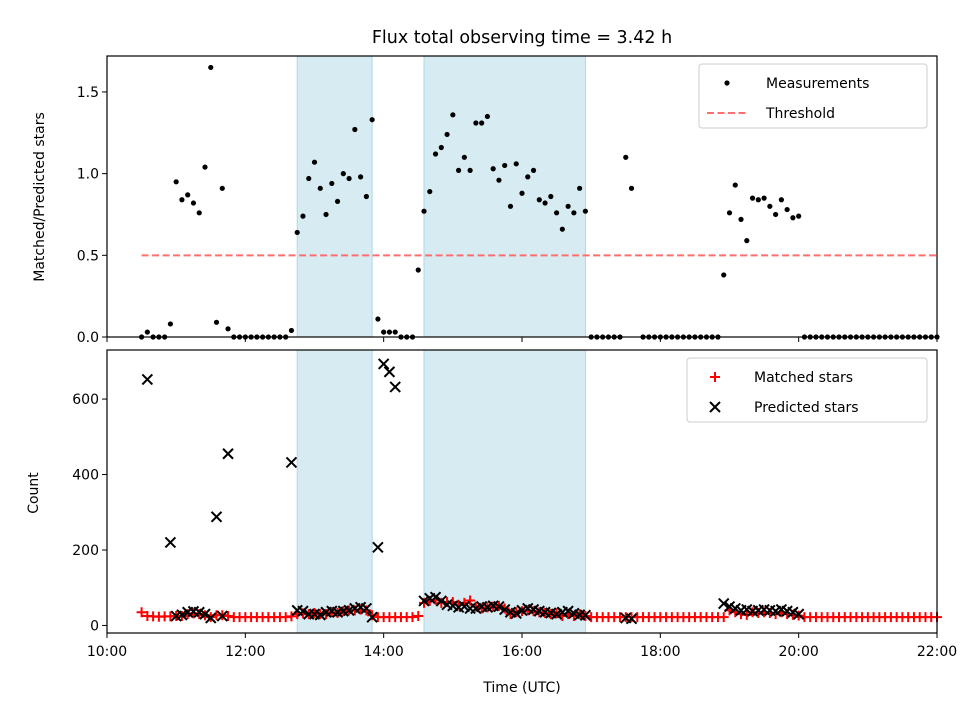 The image size is (960, 720). I want to click on x-tick-label: 22:00, so click(937, 652).